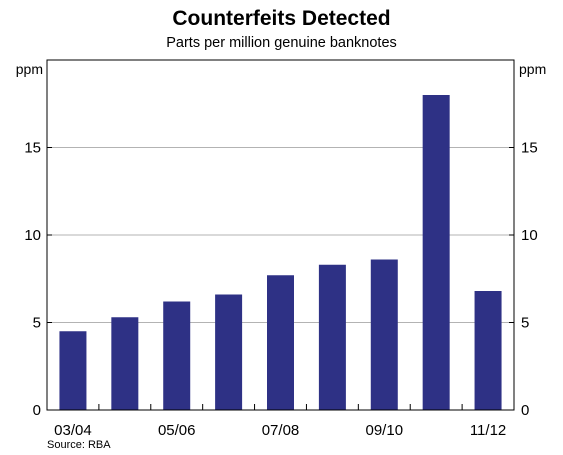 This screenshot has height=455, width=563. I want to click on x-axis-ticks: 03/04 05/06 07/08 09/10 11/12, so click(280, 421).